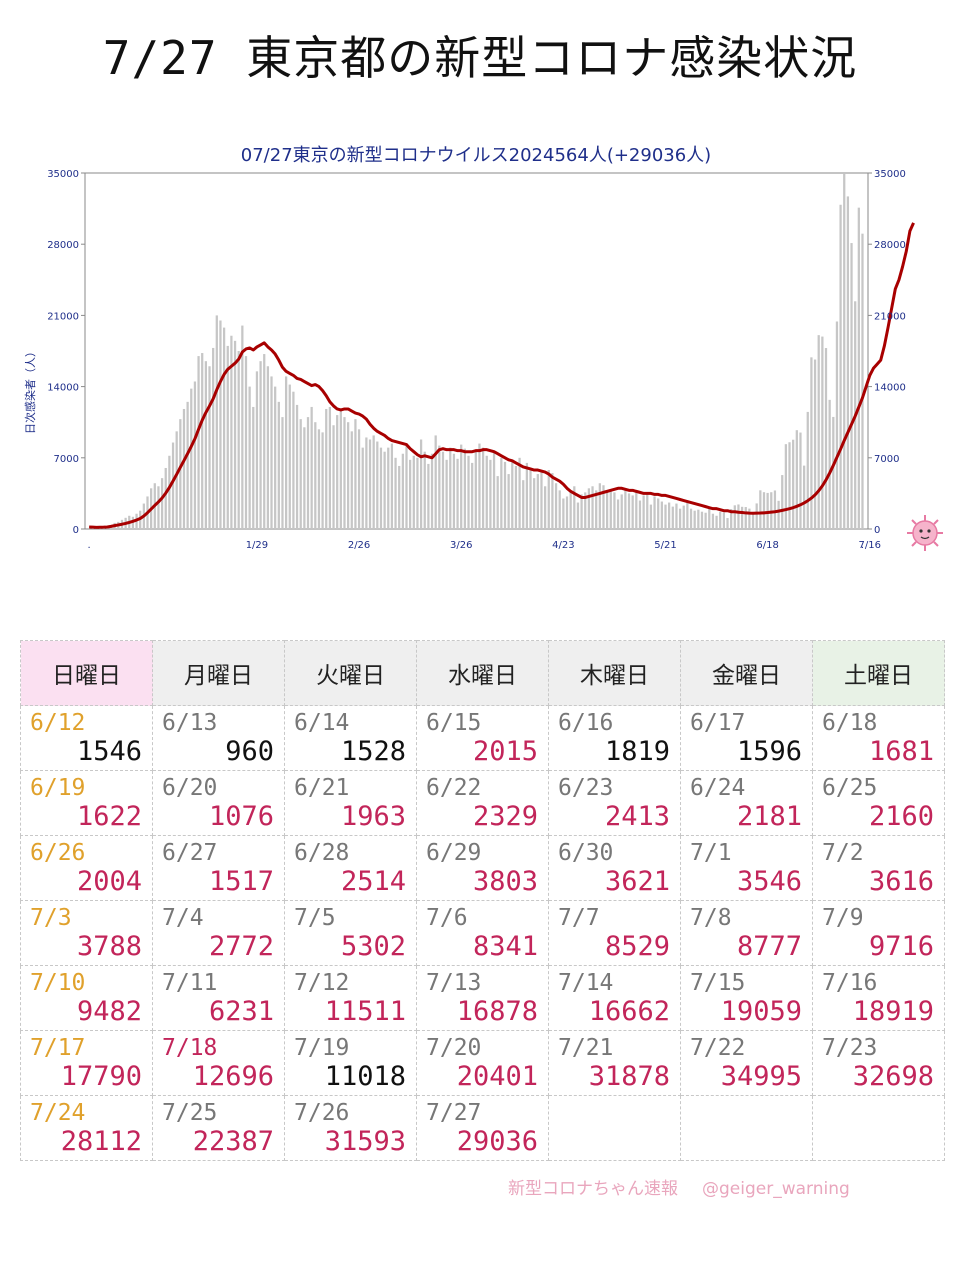 This screenshot has height=1280, width=960. Describe the element at coordinates (497, 1141) in the screenshot. I see `day-case-count: 29036` at that location.